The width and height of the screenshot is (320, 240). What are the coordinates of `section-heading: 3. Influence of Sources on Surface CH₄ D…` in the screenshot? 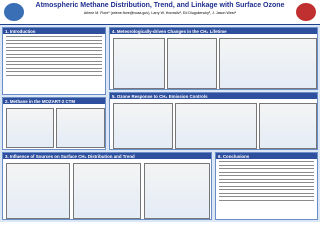 It's located at (107, 156).